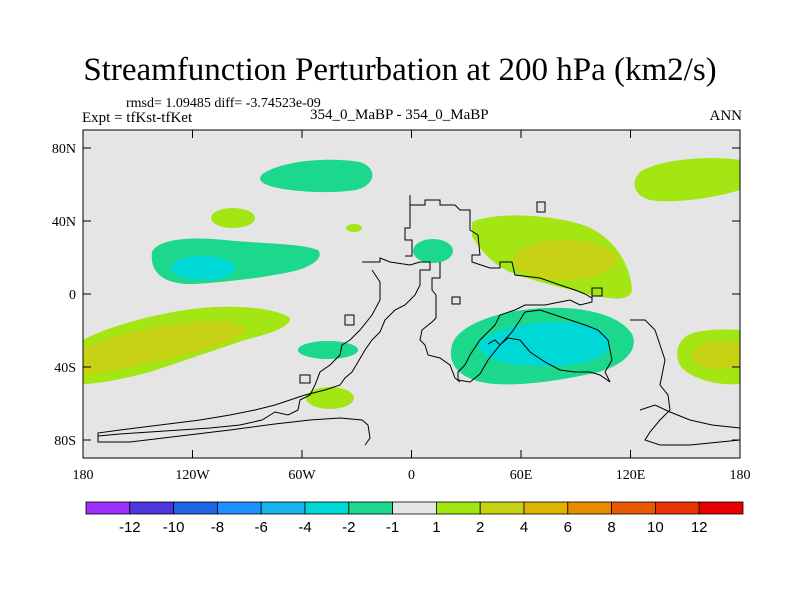  Describe the element at coordinates (399, 115) in the screenshot. I see `case-label: 354_0_MaBP - 354_0_MaBP` at that location.